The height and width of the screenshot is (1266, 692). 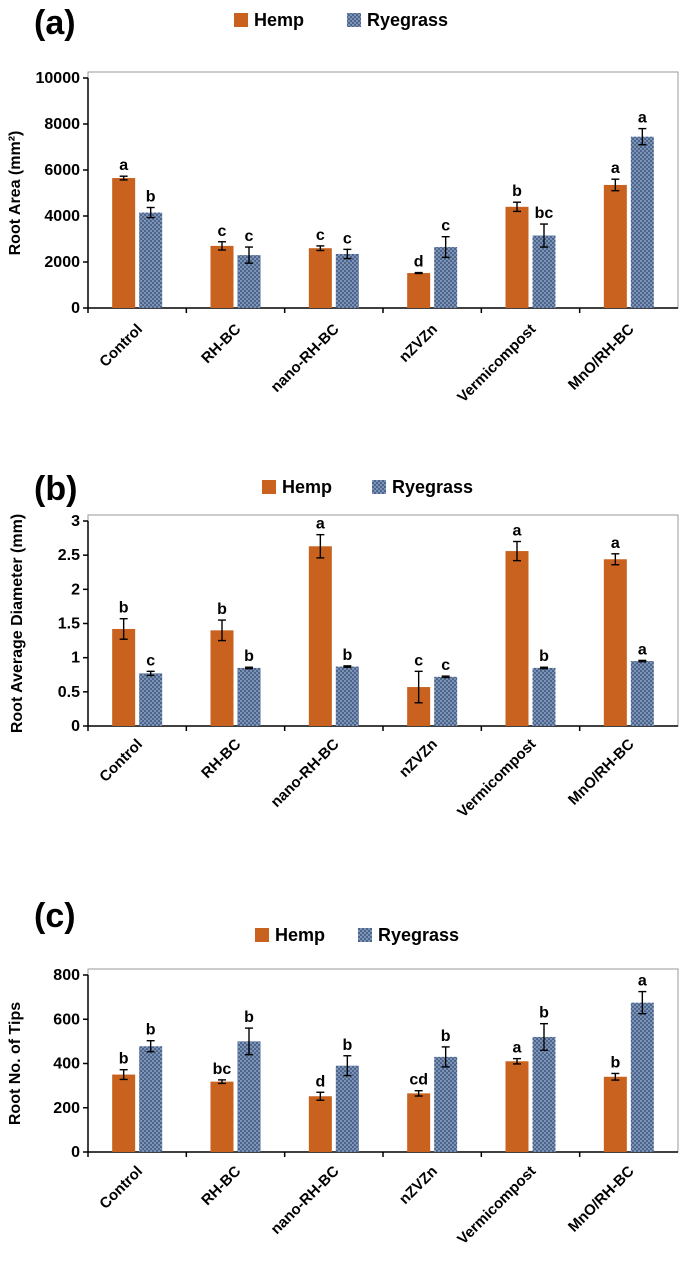 What do you see at coordinates (62, 170) in the screenshot?
I see `y-tick-label: 6000` at bounding box center [62, 170].